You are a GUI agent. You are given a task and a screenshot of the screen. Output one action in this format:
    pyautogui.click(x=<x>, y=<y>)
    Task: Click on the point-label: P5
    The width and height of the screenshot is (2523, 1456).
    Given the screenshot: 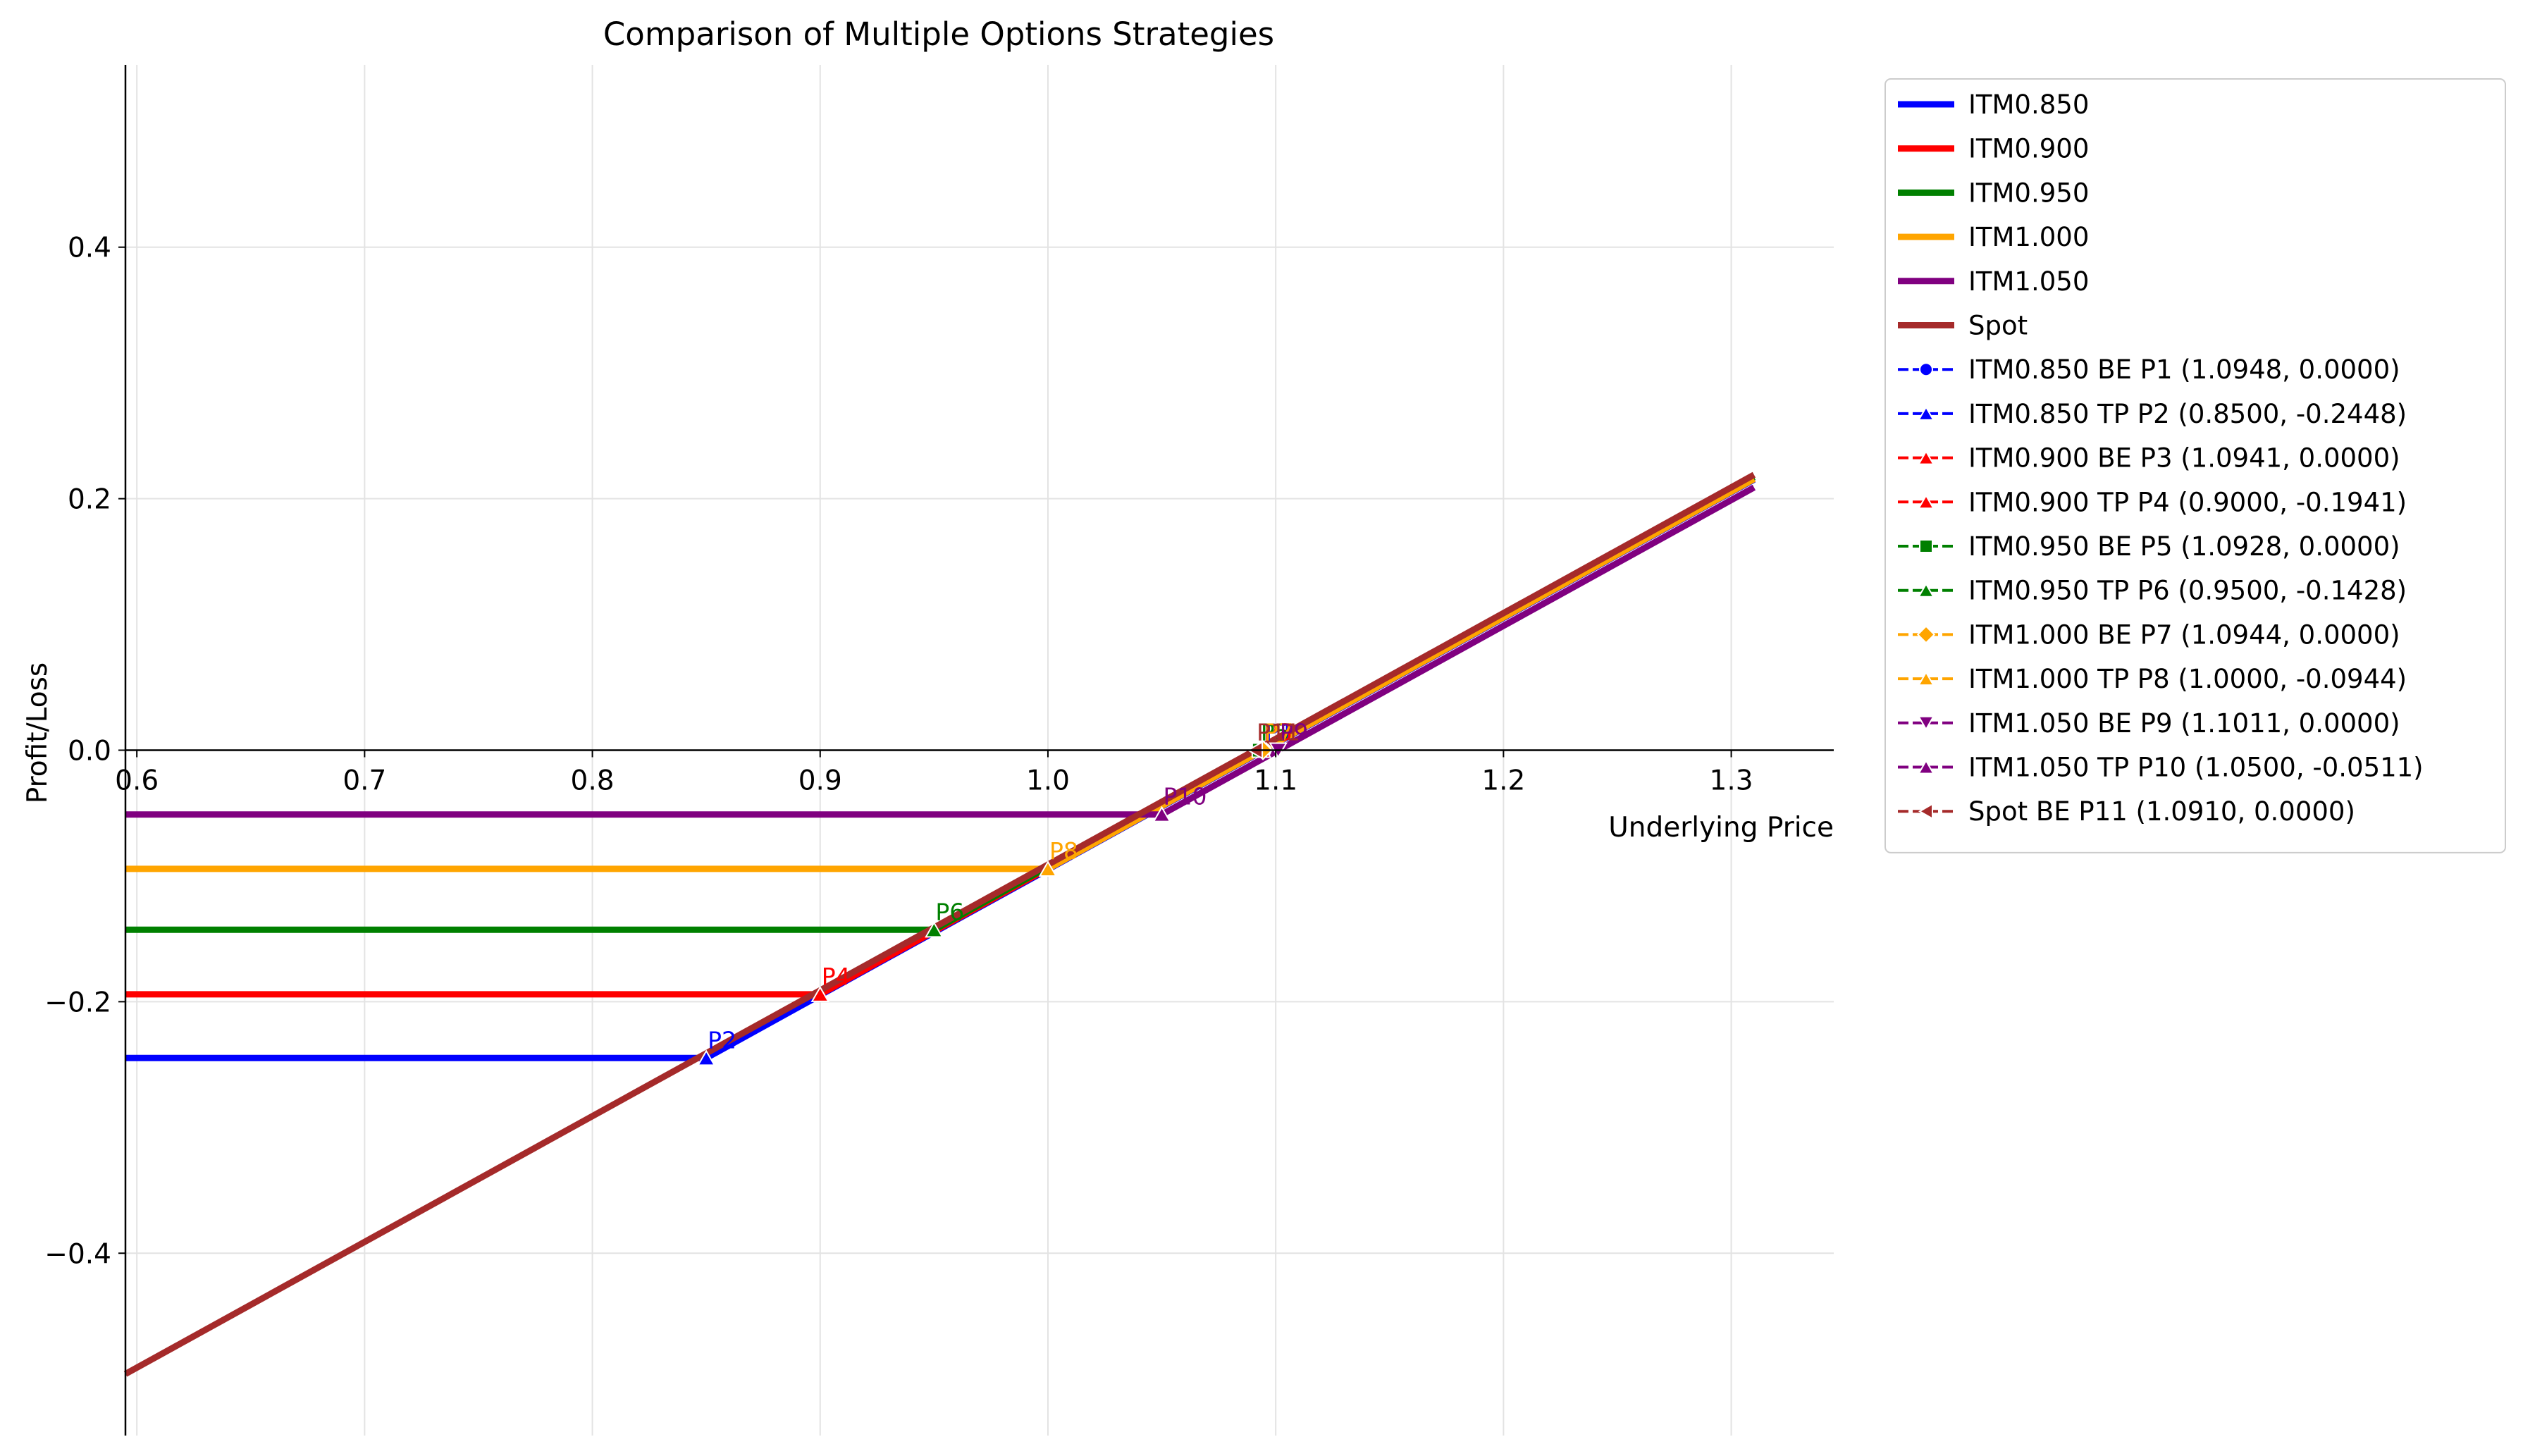 What is the action you would take?
    pyautogui.click(x=1275, y=733)
    